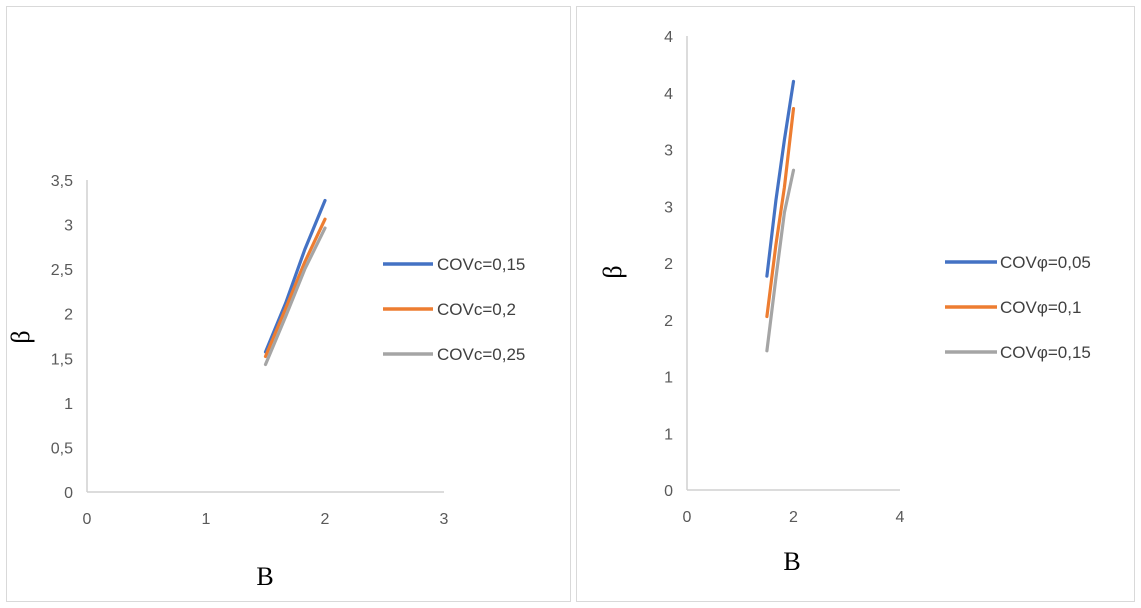 The width and height of the screenshot is (1141, 608). Describe the element at coordinates (68, 404) in the screenshot. I see `left-y-tick-label: 1` at that location.